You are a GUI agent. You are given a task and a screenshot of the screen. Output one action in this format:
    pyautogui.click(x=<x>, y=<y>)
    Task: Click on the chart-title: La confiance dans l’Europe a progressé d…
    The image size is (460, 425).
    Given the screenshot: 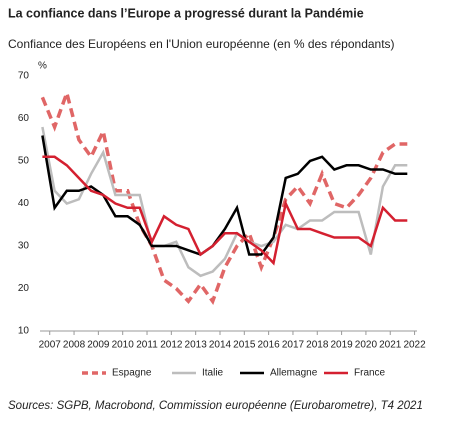 What is the action you would take?
    pyautogui.click(x=186, y=13)
    